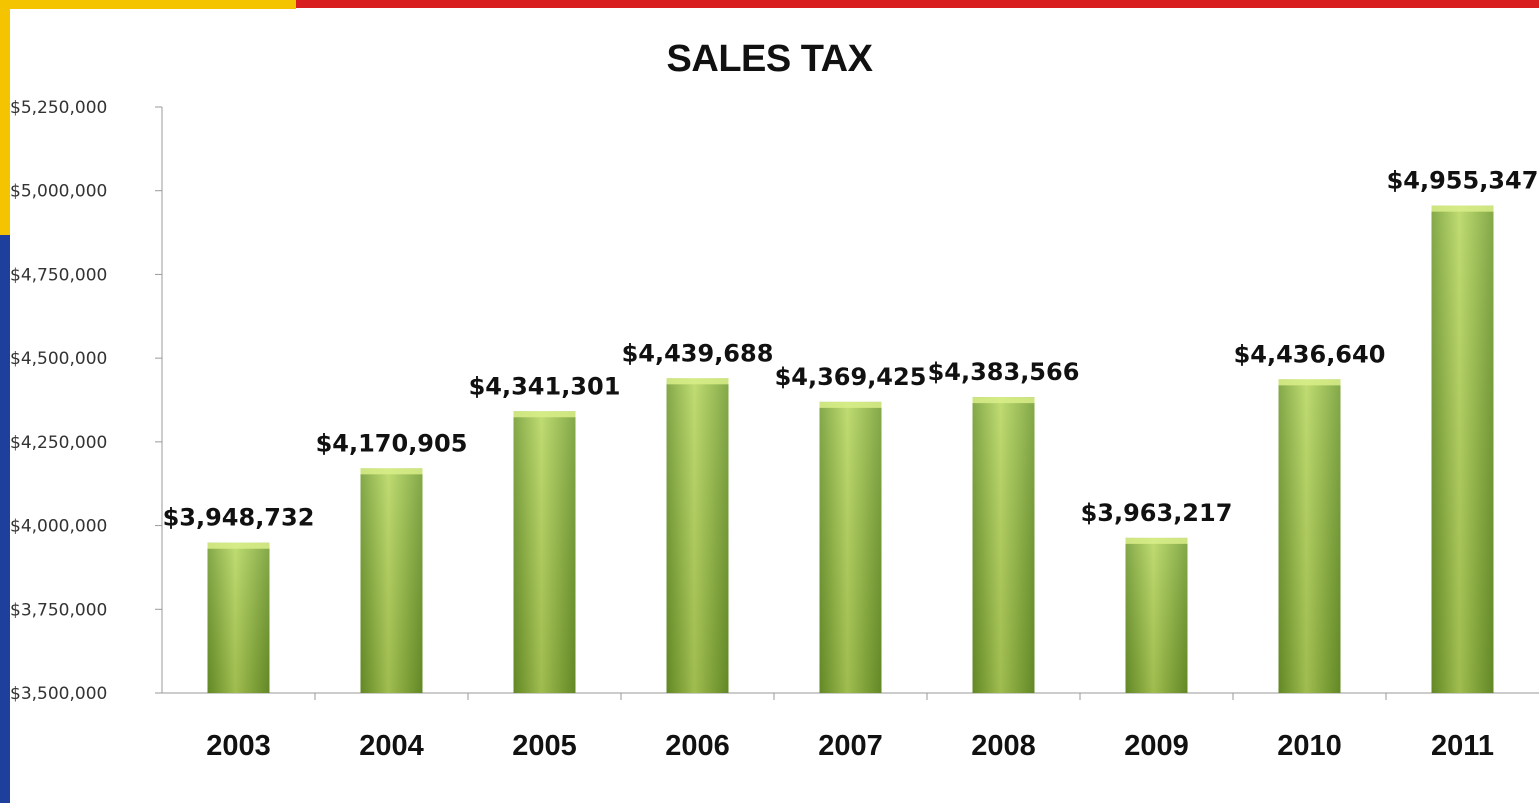 The width and height of the screenshot is (1539, 803). What do you see at coordinates (1463, 181) in the screenshot?
I see `data-label: $4,955,347` at bounding box center [1463, 181].